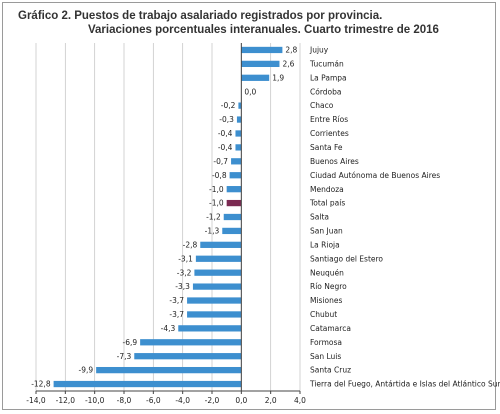 This screenshot has width=500, height=414. Describe the element at coordinates (190, 244) in the screenshot. I see `data-label: -2,8` at that location.